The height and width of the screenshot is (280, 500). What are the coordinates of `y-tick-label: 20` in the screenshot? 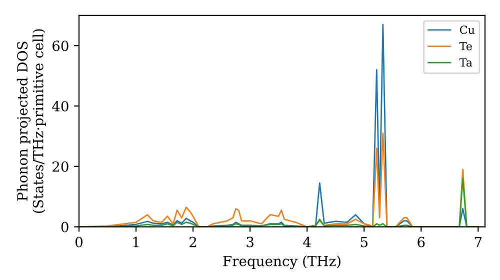 It's located at (60, 166).